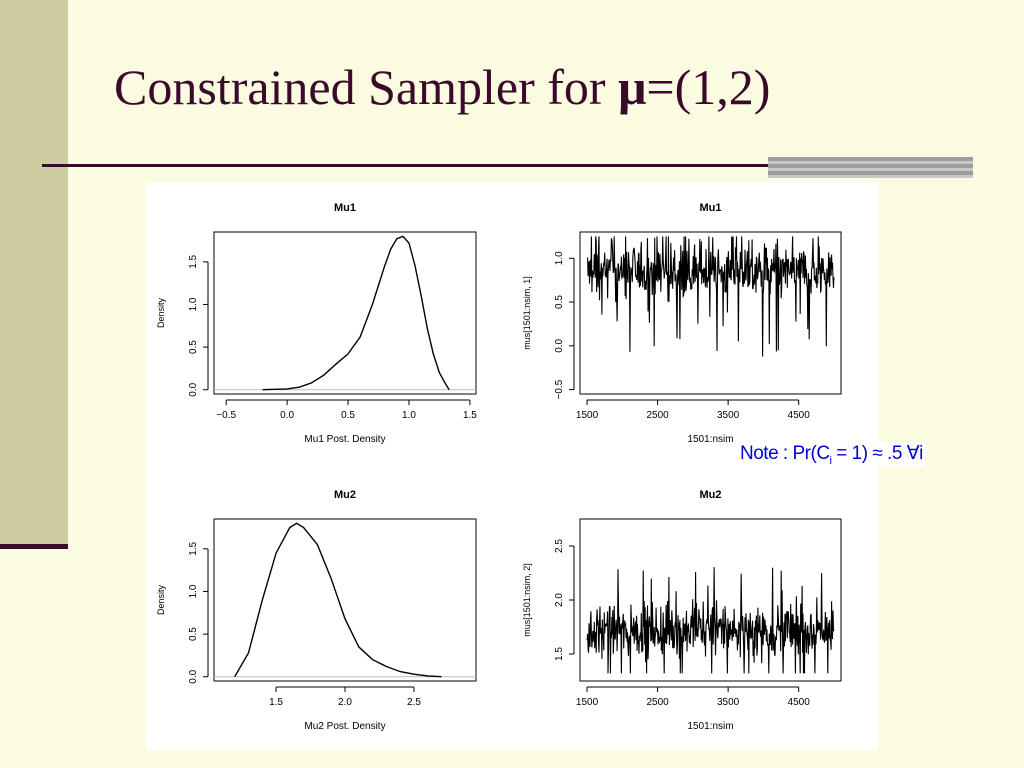 The height and width of the screenshot is (768, 1024). What do you see at coordinates (587, 415) in the screenshot?
I see `mu1-trace-x-tick-label: 1500` at bounding box center [587, 415].